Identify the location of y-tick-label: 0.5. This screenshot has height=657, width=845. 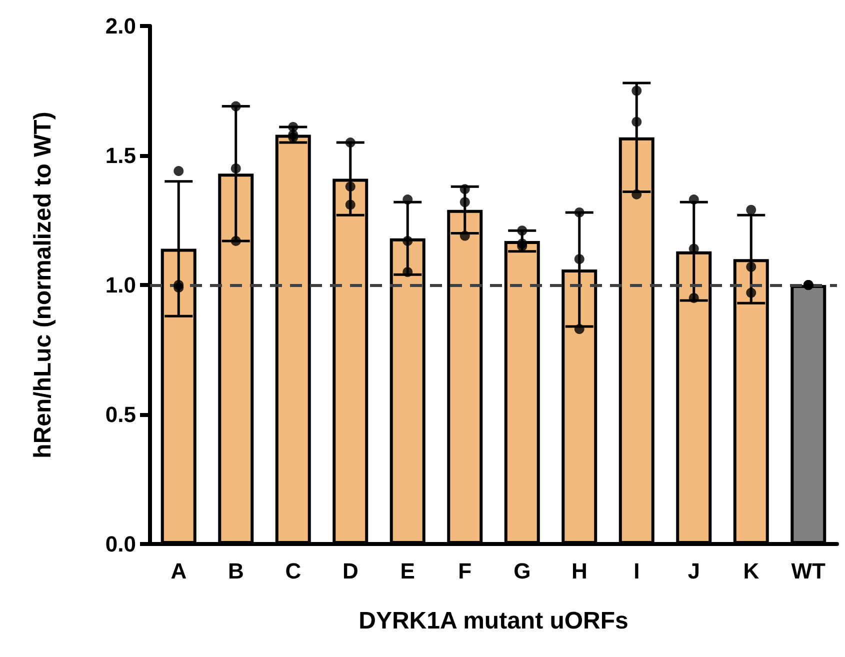
(120, 414).